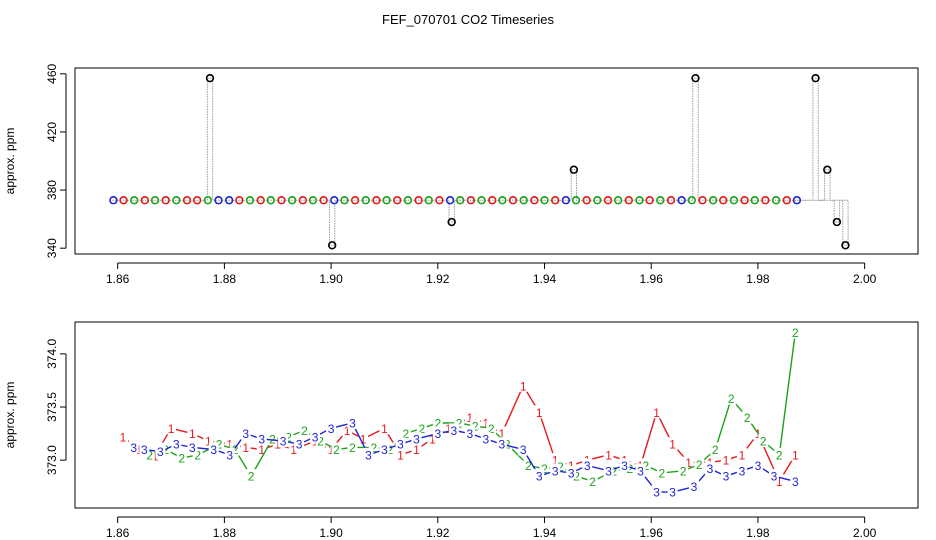 This screenshot has height=540, width=936. I want to click on spike-point, so click(845, 245).